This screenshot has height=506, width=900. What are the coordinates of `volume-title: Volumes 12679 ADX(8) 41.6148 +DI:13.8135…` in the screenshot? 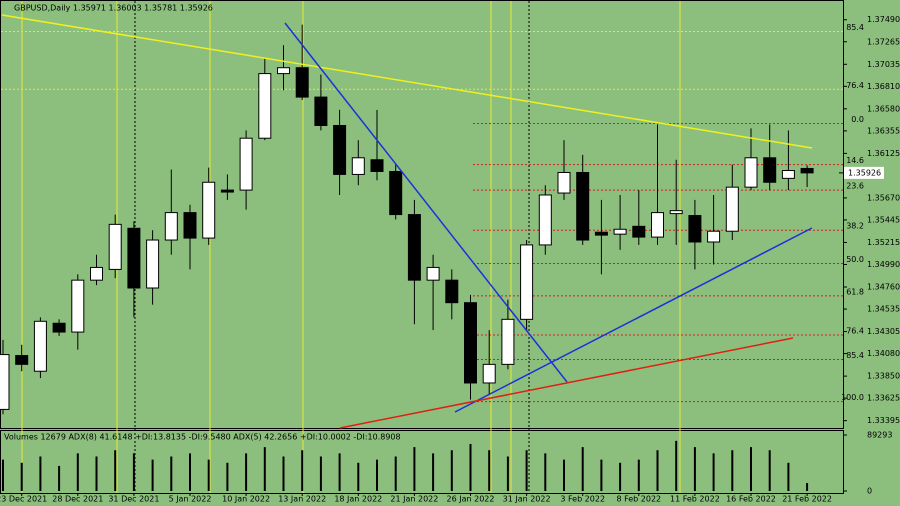 It's located at (202, 437).